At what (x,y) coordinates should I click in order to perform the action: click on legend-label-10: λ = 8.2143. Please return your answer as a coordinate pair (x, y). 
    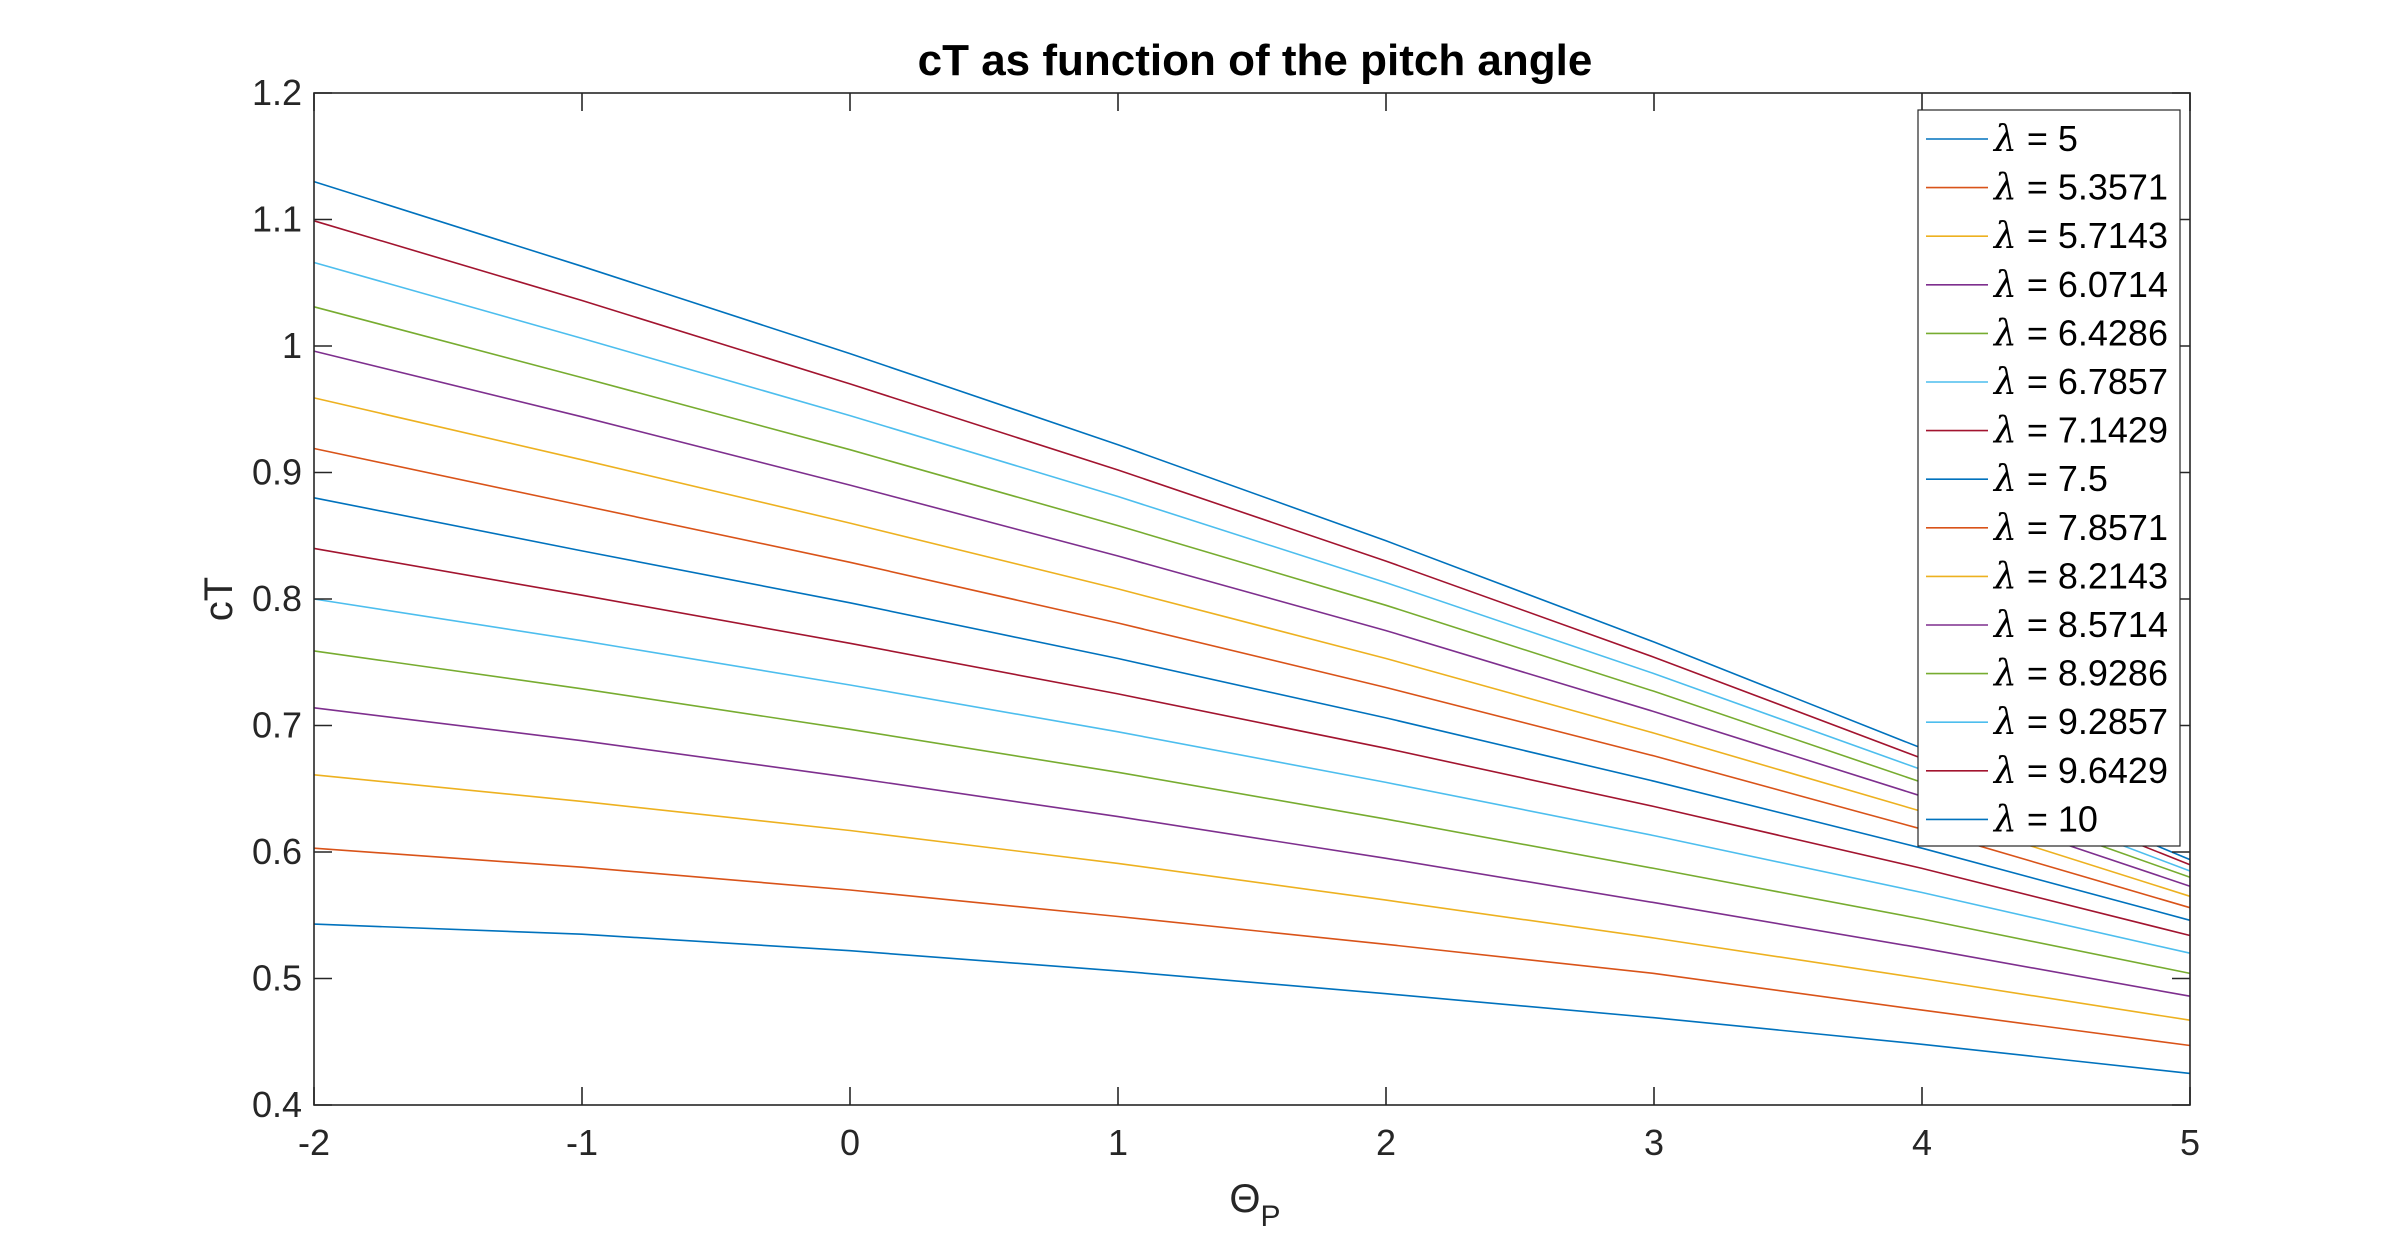
    Looking at the image, I should click on (2080, 576).